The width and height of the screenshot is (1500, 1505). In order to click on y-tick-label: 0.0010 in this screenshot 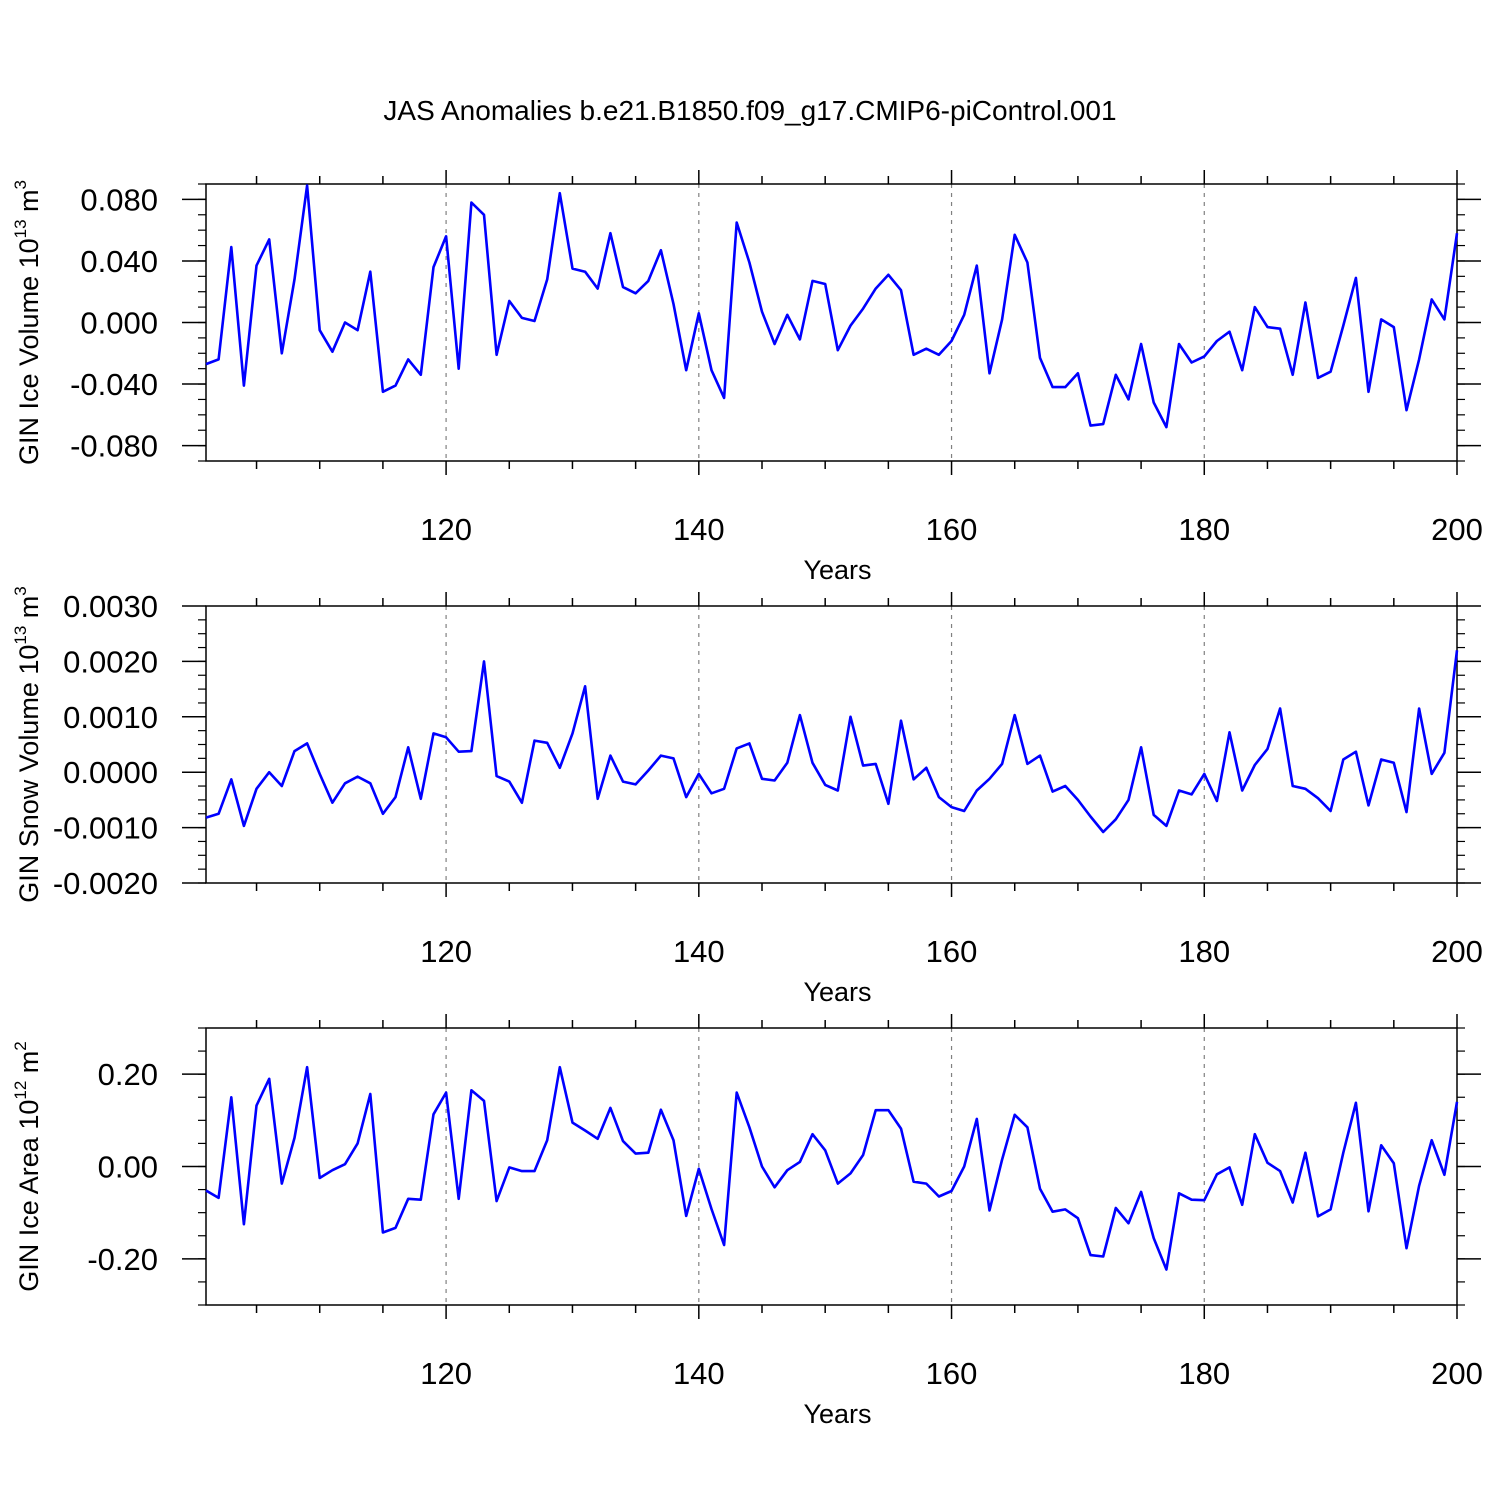, I will do `click(110, 717)`.